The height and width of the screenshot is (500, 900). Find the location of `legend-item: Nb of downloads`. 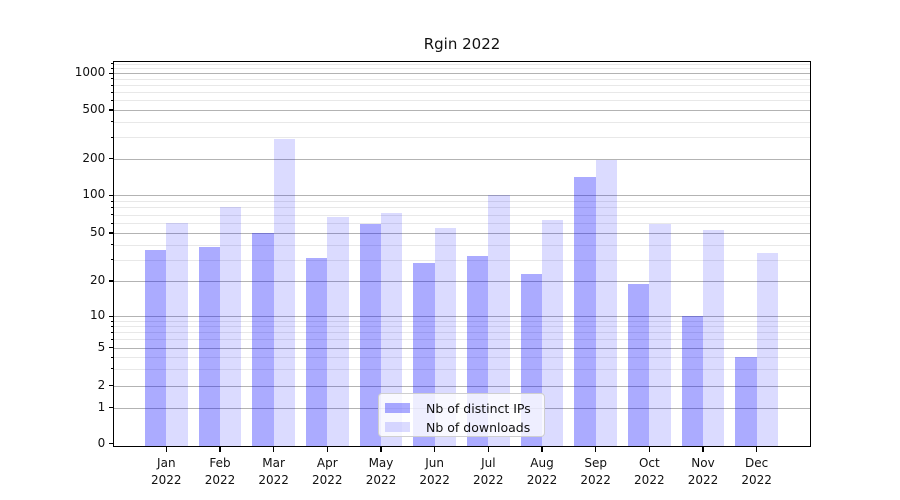

legend-item: Nb of downloads is located at coordinates (460, 427).